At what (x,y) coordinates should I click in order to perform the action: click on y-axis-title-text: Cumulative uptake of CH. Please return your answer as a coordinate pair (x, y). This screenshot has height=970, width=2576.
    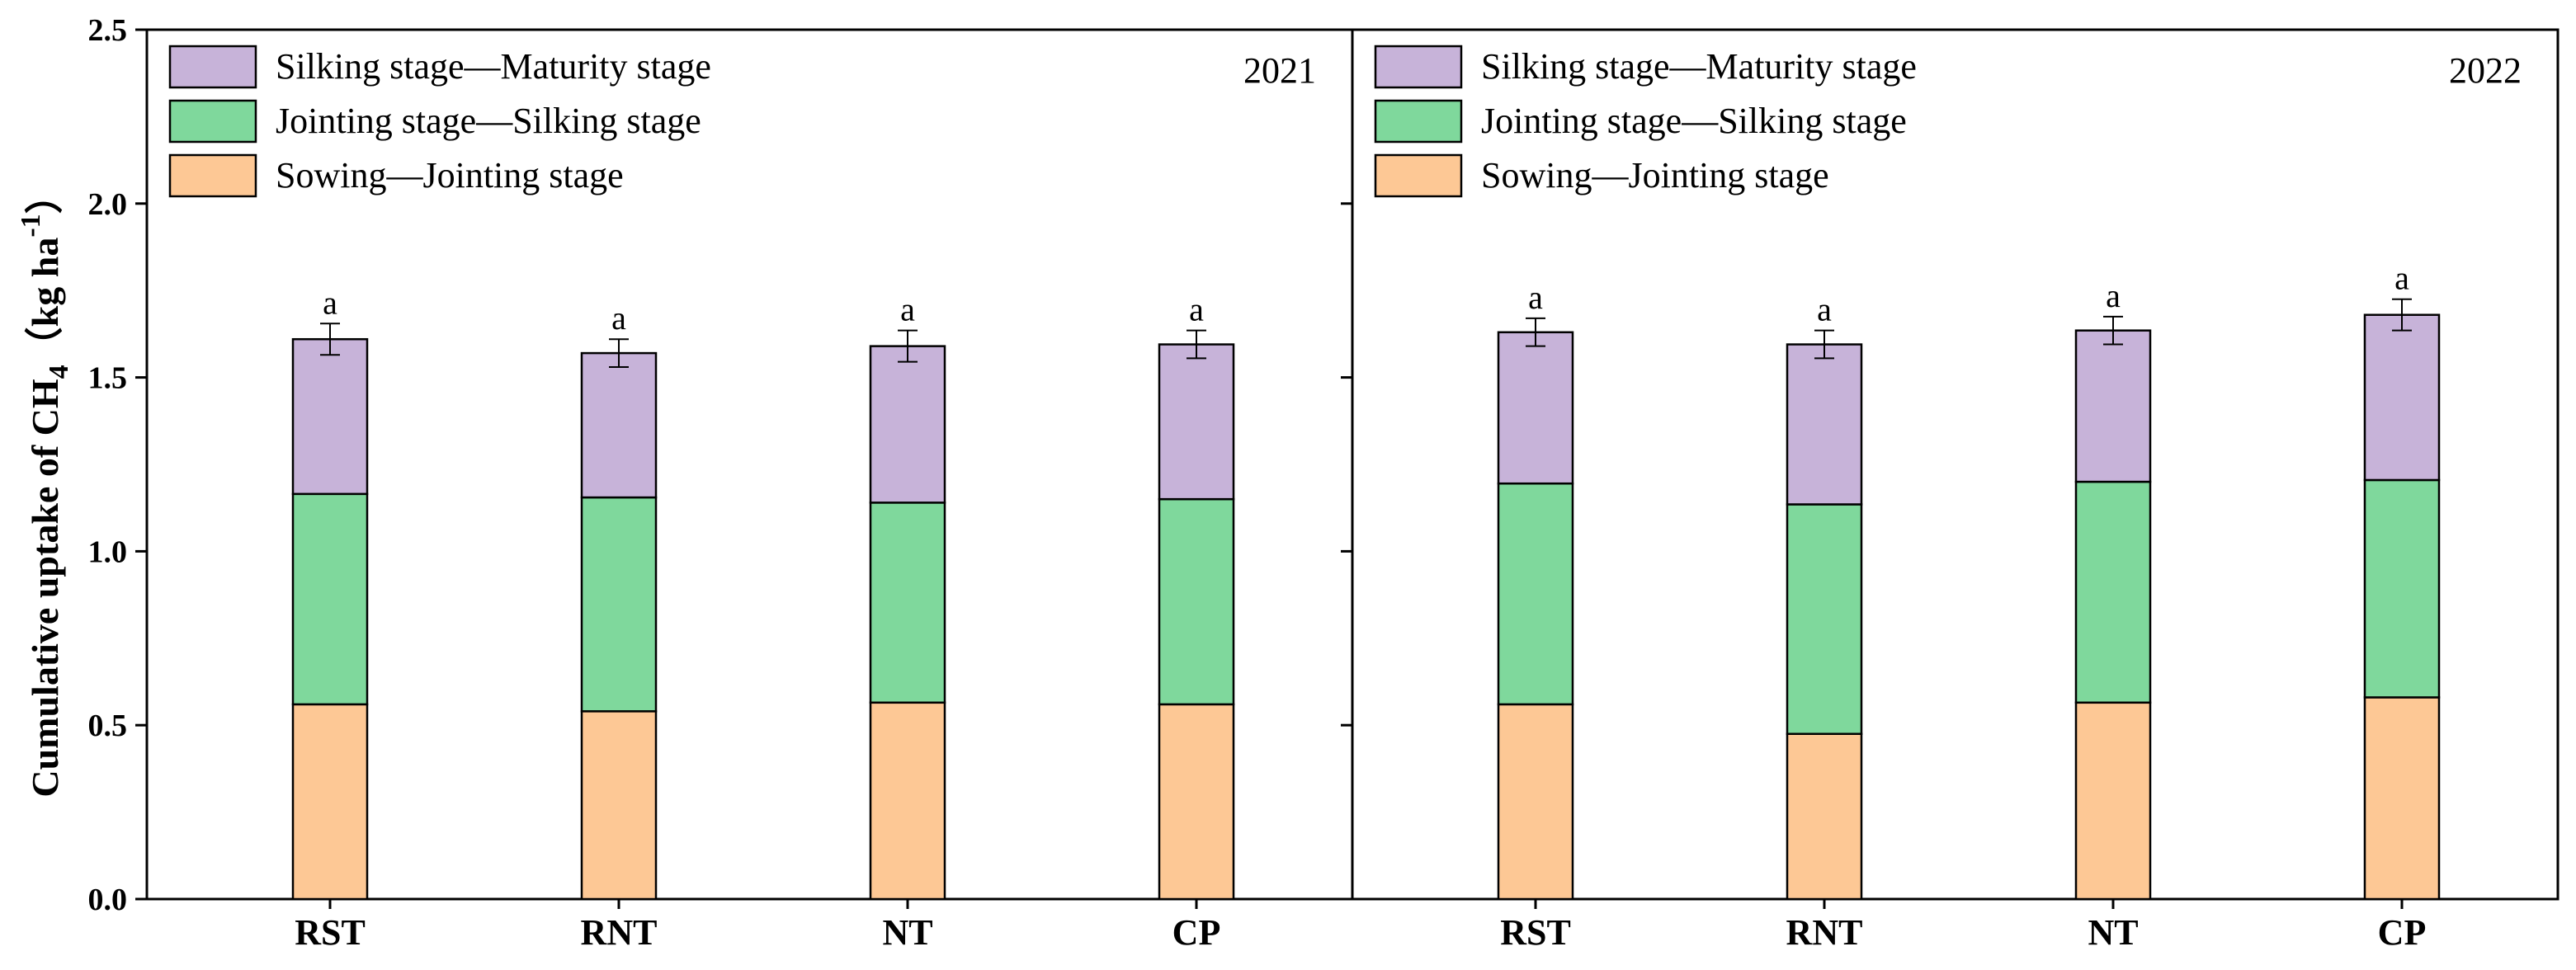
    Looking at the image, I should click on (45, 588).